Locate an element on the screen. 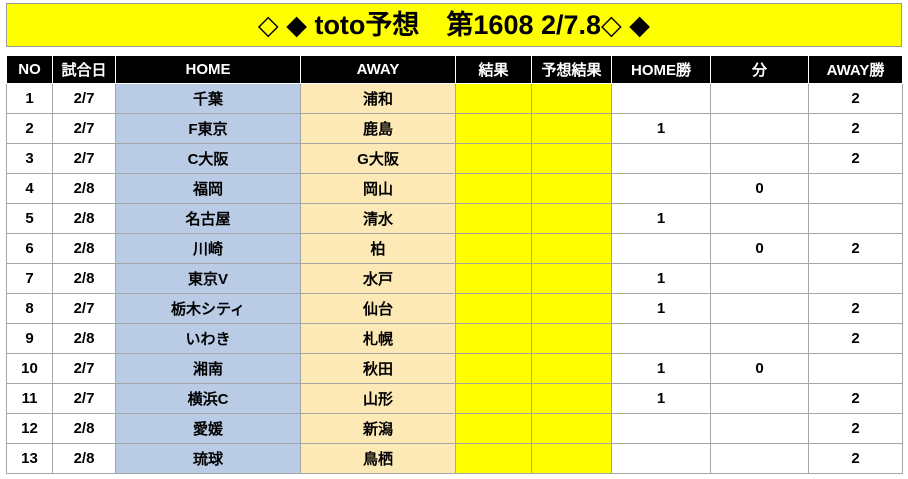 The height and width of the screenshot is (479, 908). table-row: 7 2/8 東京V 水戸 1 is located at coordinates (454, 278).